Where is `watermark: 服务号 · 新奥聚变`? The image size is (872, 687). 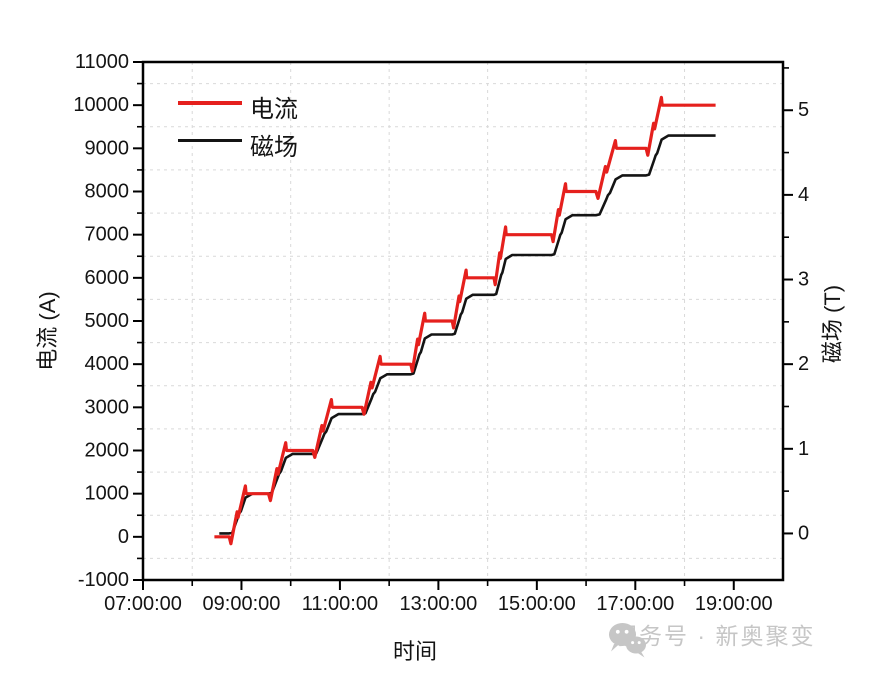 watermark: 服务号 · 新奥聚变 is located at coordinates (710, 637).